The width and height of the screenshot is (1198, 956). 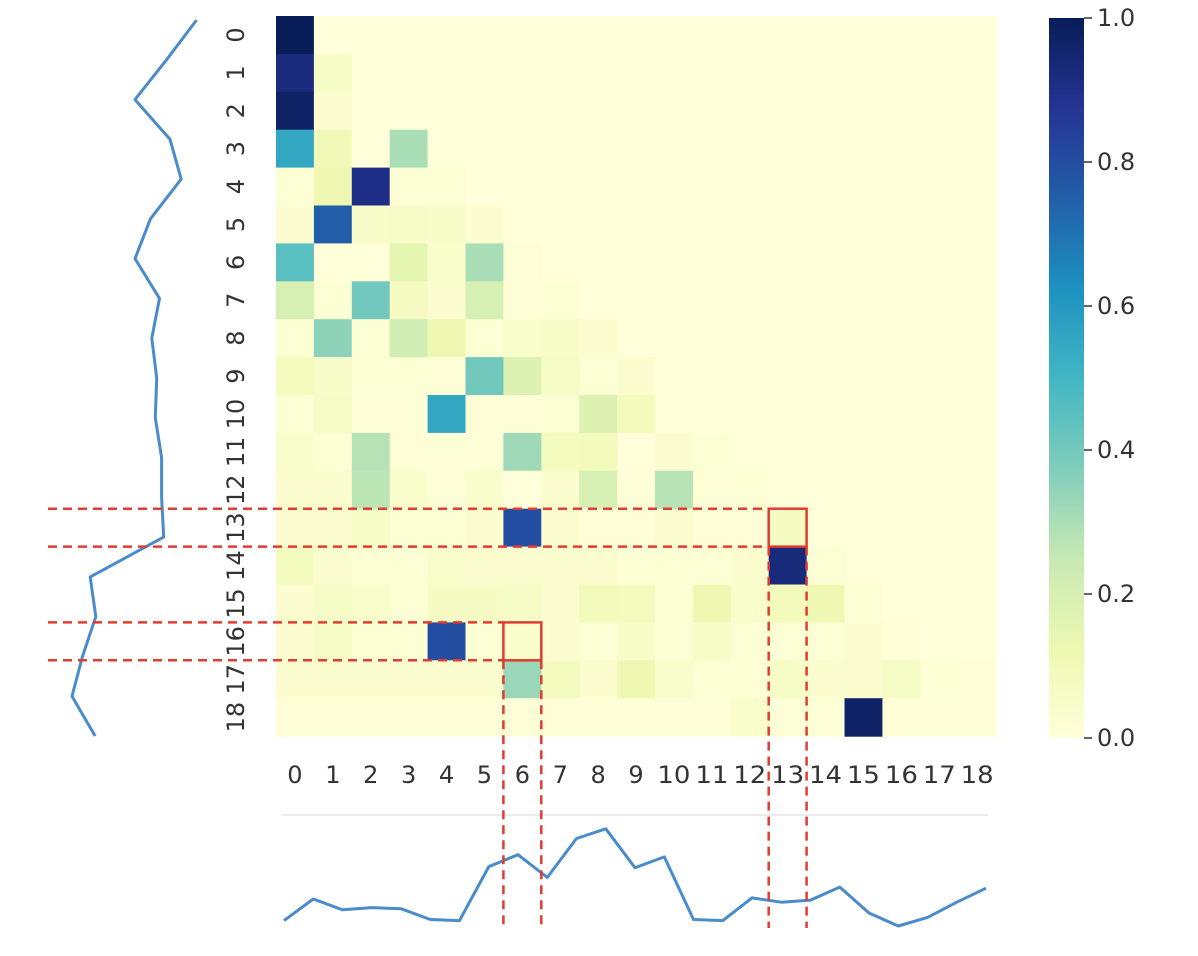 I want to click on row-tick-label: 1, so click(x=236, y=72).